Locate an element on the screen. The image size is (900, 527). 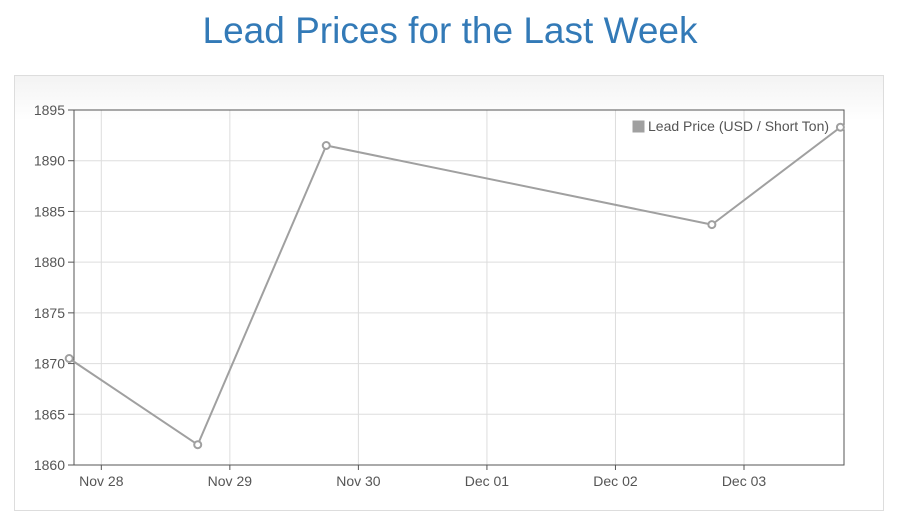
y-tick-label: 1875 is located at coordinates (49, 313).